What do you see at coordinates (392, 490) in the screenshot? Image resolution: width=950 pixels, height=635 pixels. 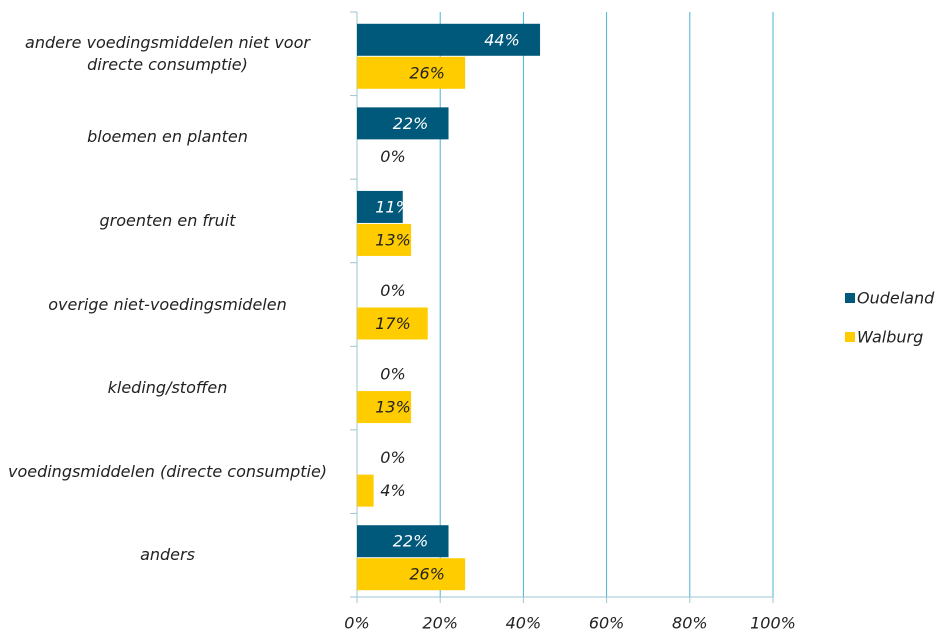 I see `value-label: 4%` at bounding box center [392, 490].